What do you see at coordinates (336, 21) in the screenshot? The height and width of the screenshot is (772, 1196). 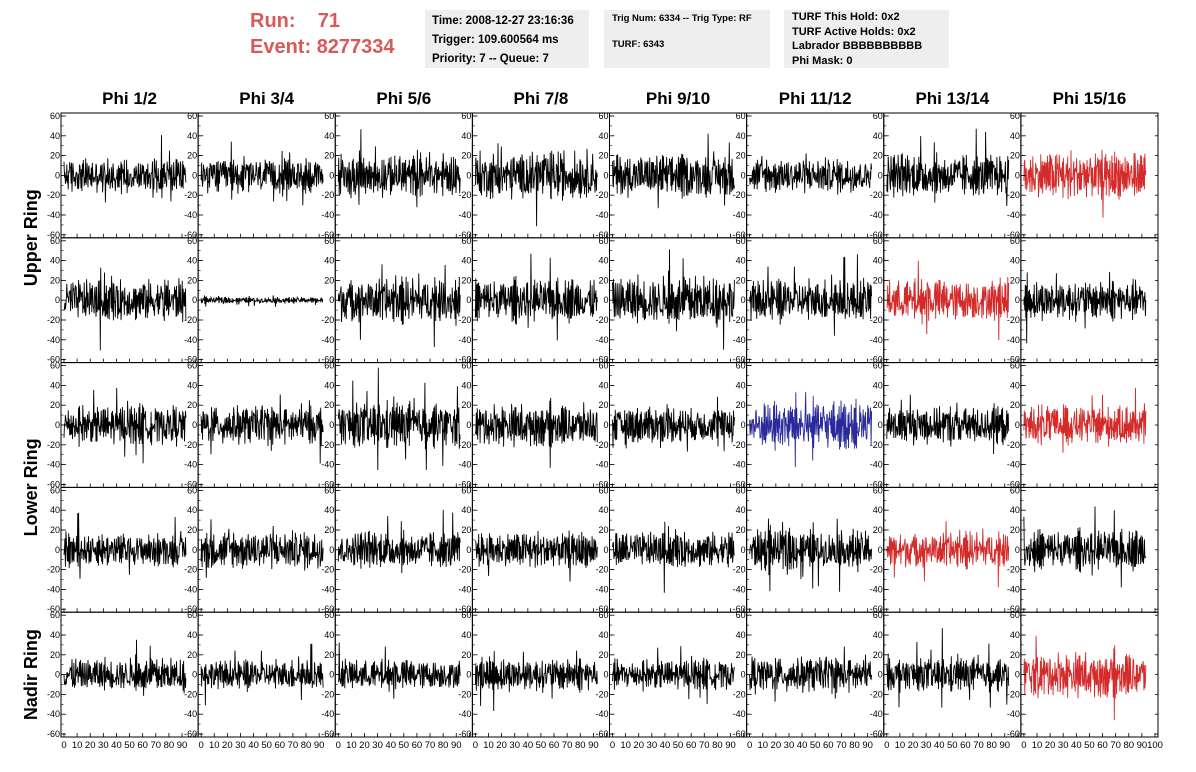 I see `run-row: Run: 71` at bounding box center [336, 21].